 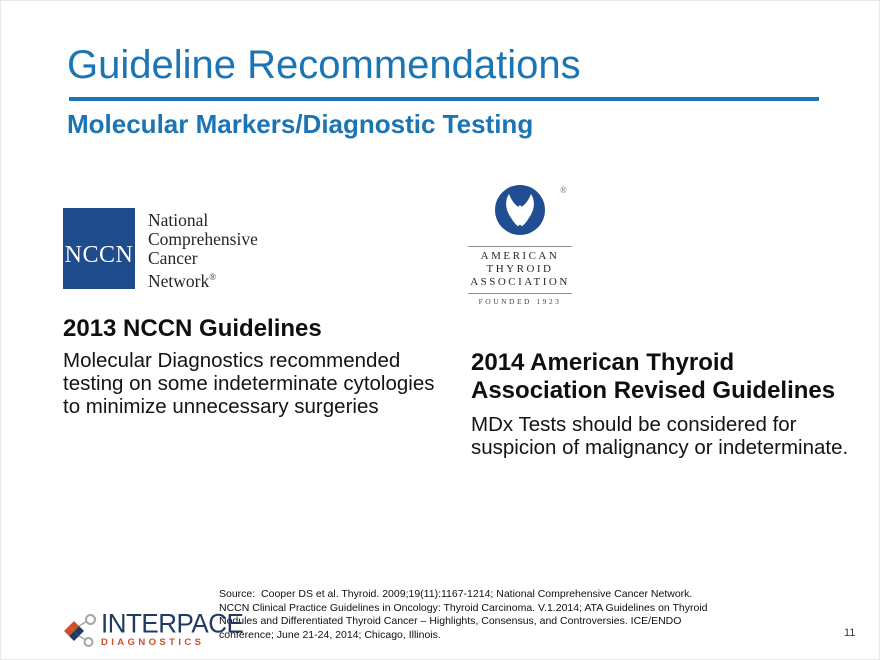 What do you see at coordinates (213, 277) in the screenshot?
I see `nccn-registered-mark: ®` at bounding box center [213, 277].